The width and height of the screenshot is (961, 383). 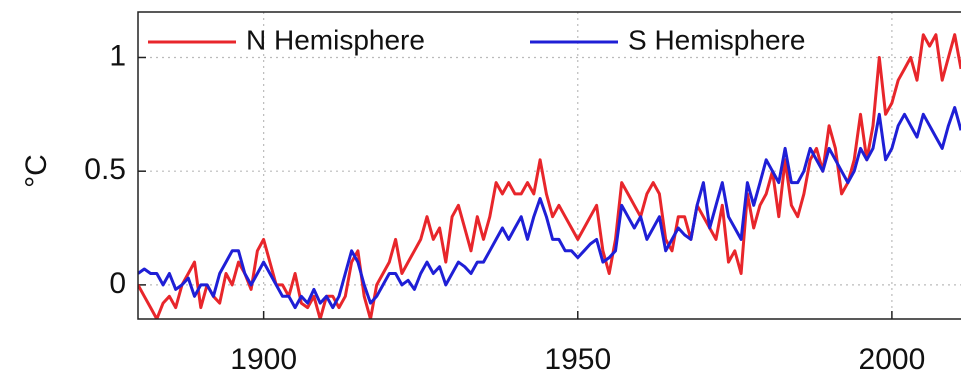 I want to click on legend-label: N Hemisphere, so click(x=335, y=39).